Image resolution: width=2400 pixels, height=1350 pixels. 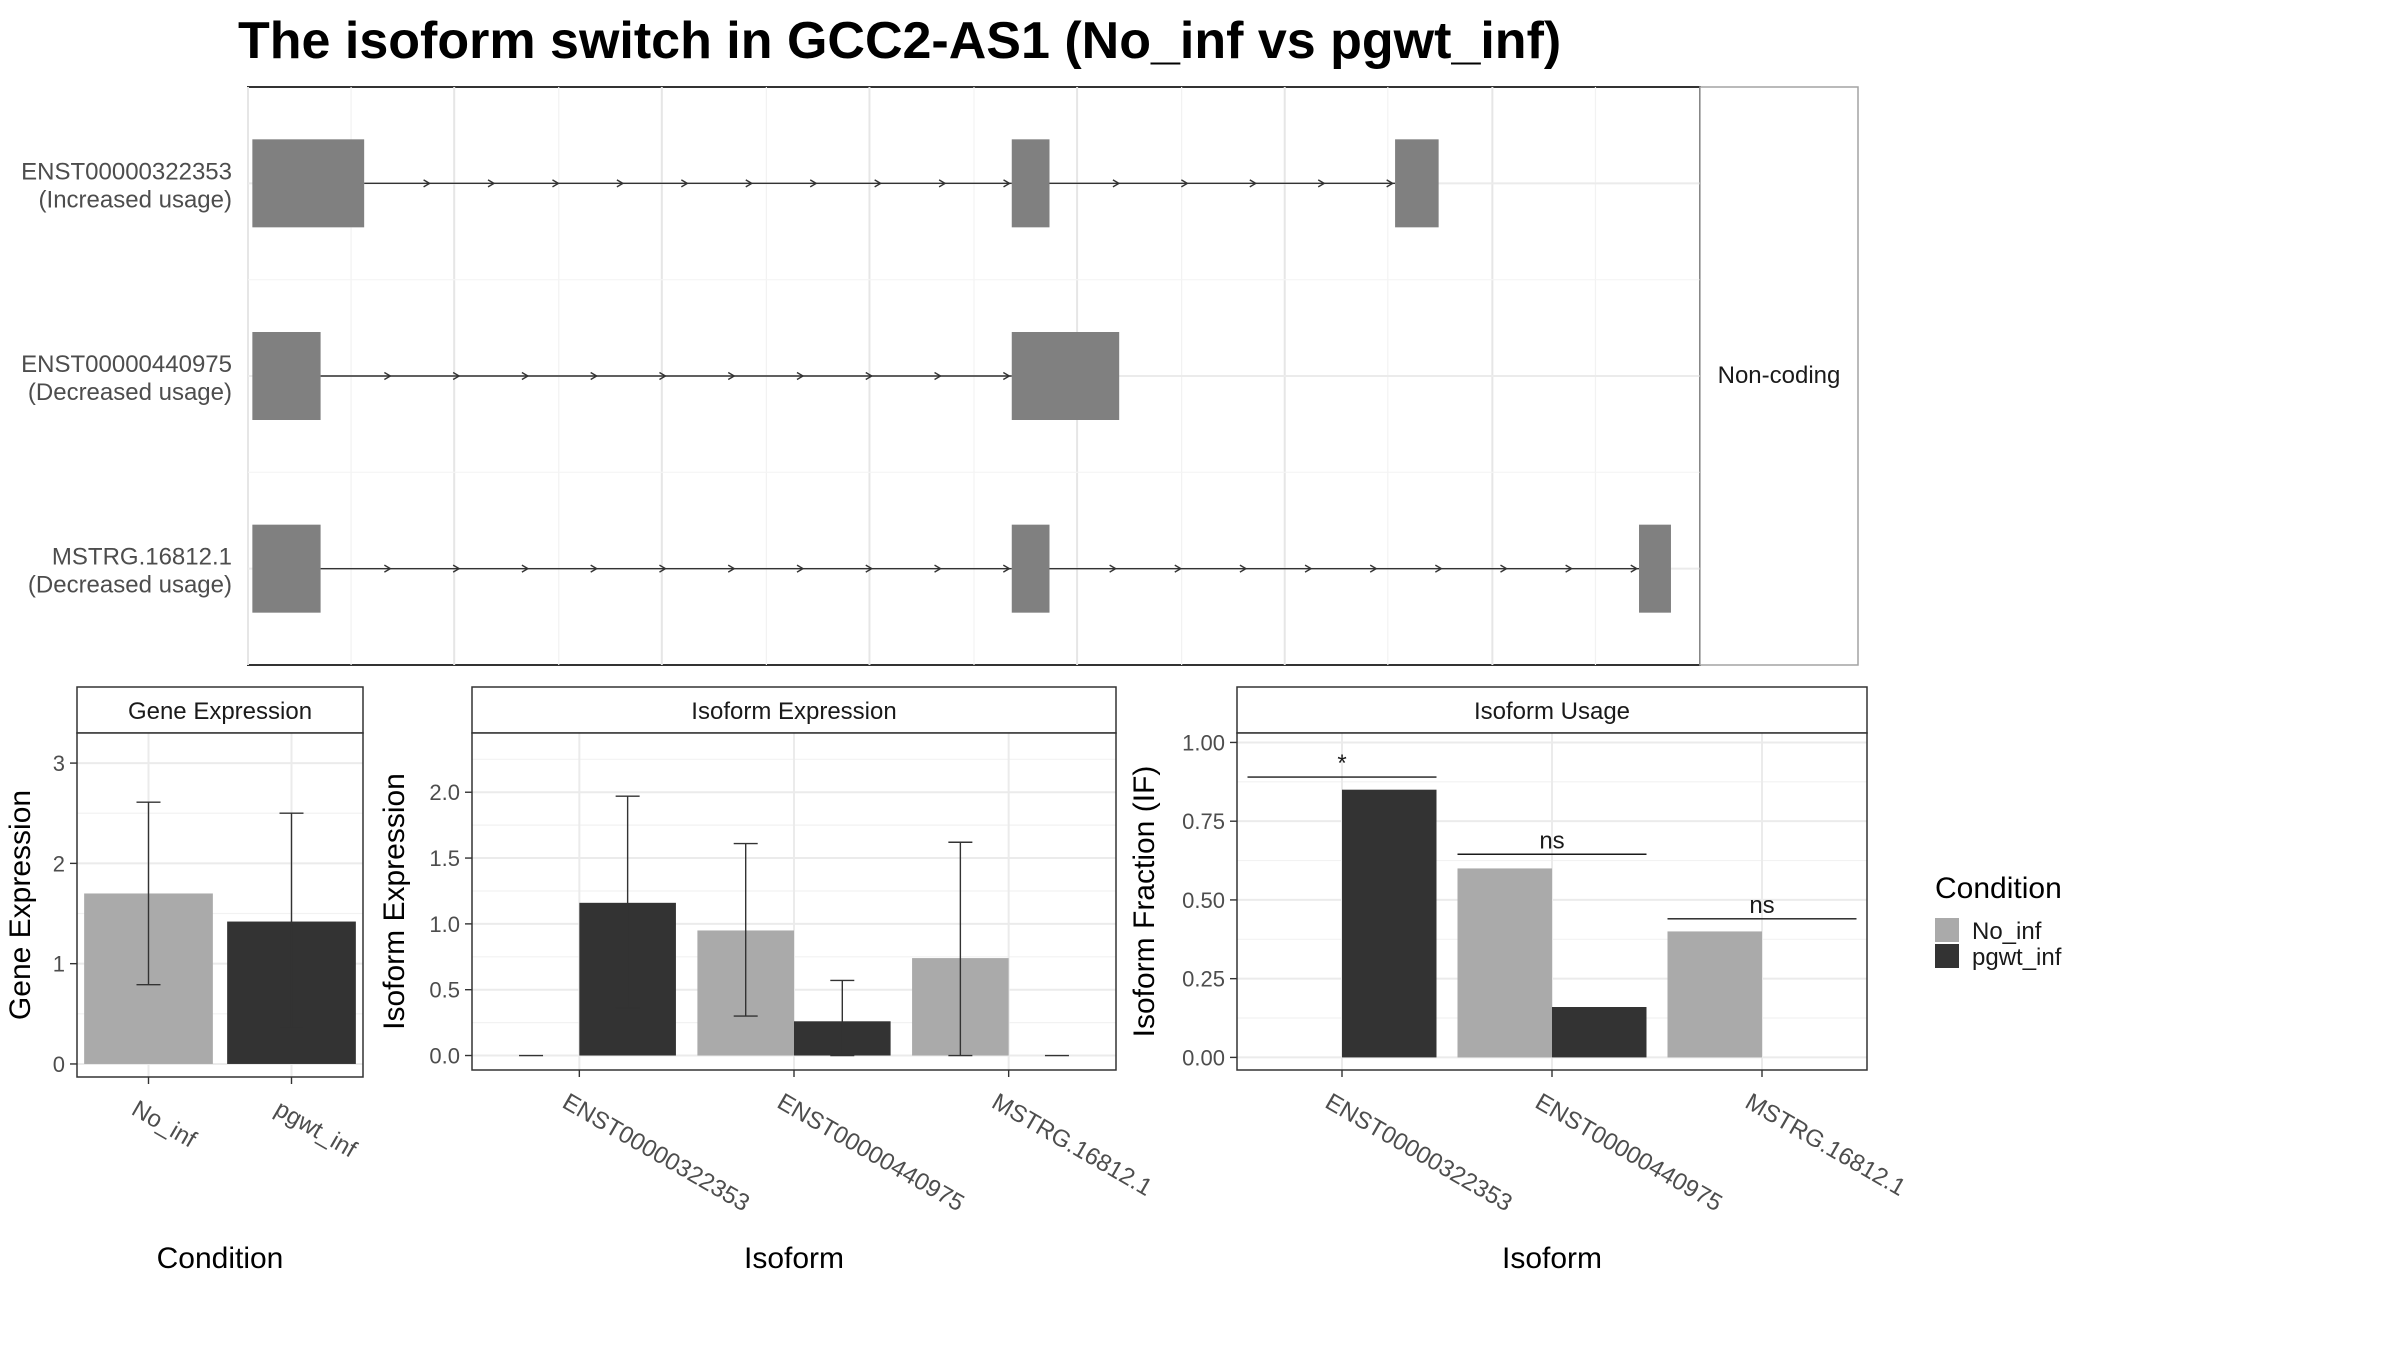 I want to click on bar-enst00000322353-pgwt-inf, so click(x=1389, y=923).